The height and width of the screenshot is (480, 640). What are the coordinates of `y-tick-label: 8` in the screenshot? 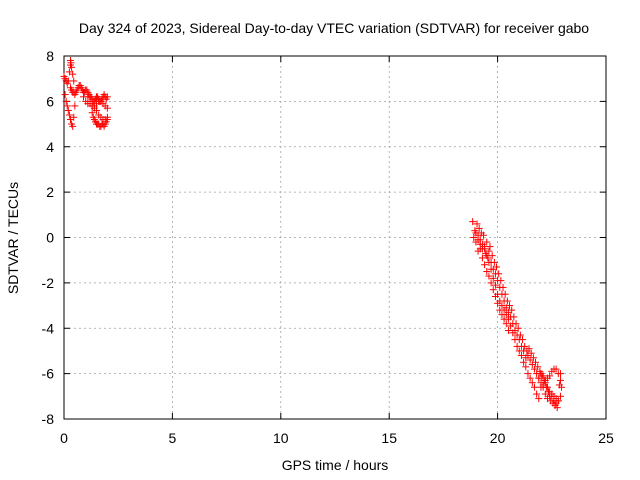 It's located at (50, 56).